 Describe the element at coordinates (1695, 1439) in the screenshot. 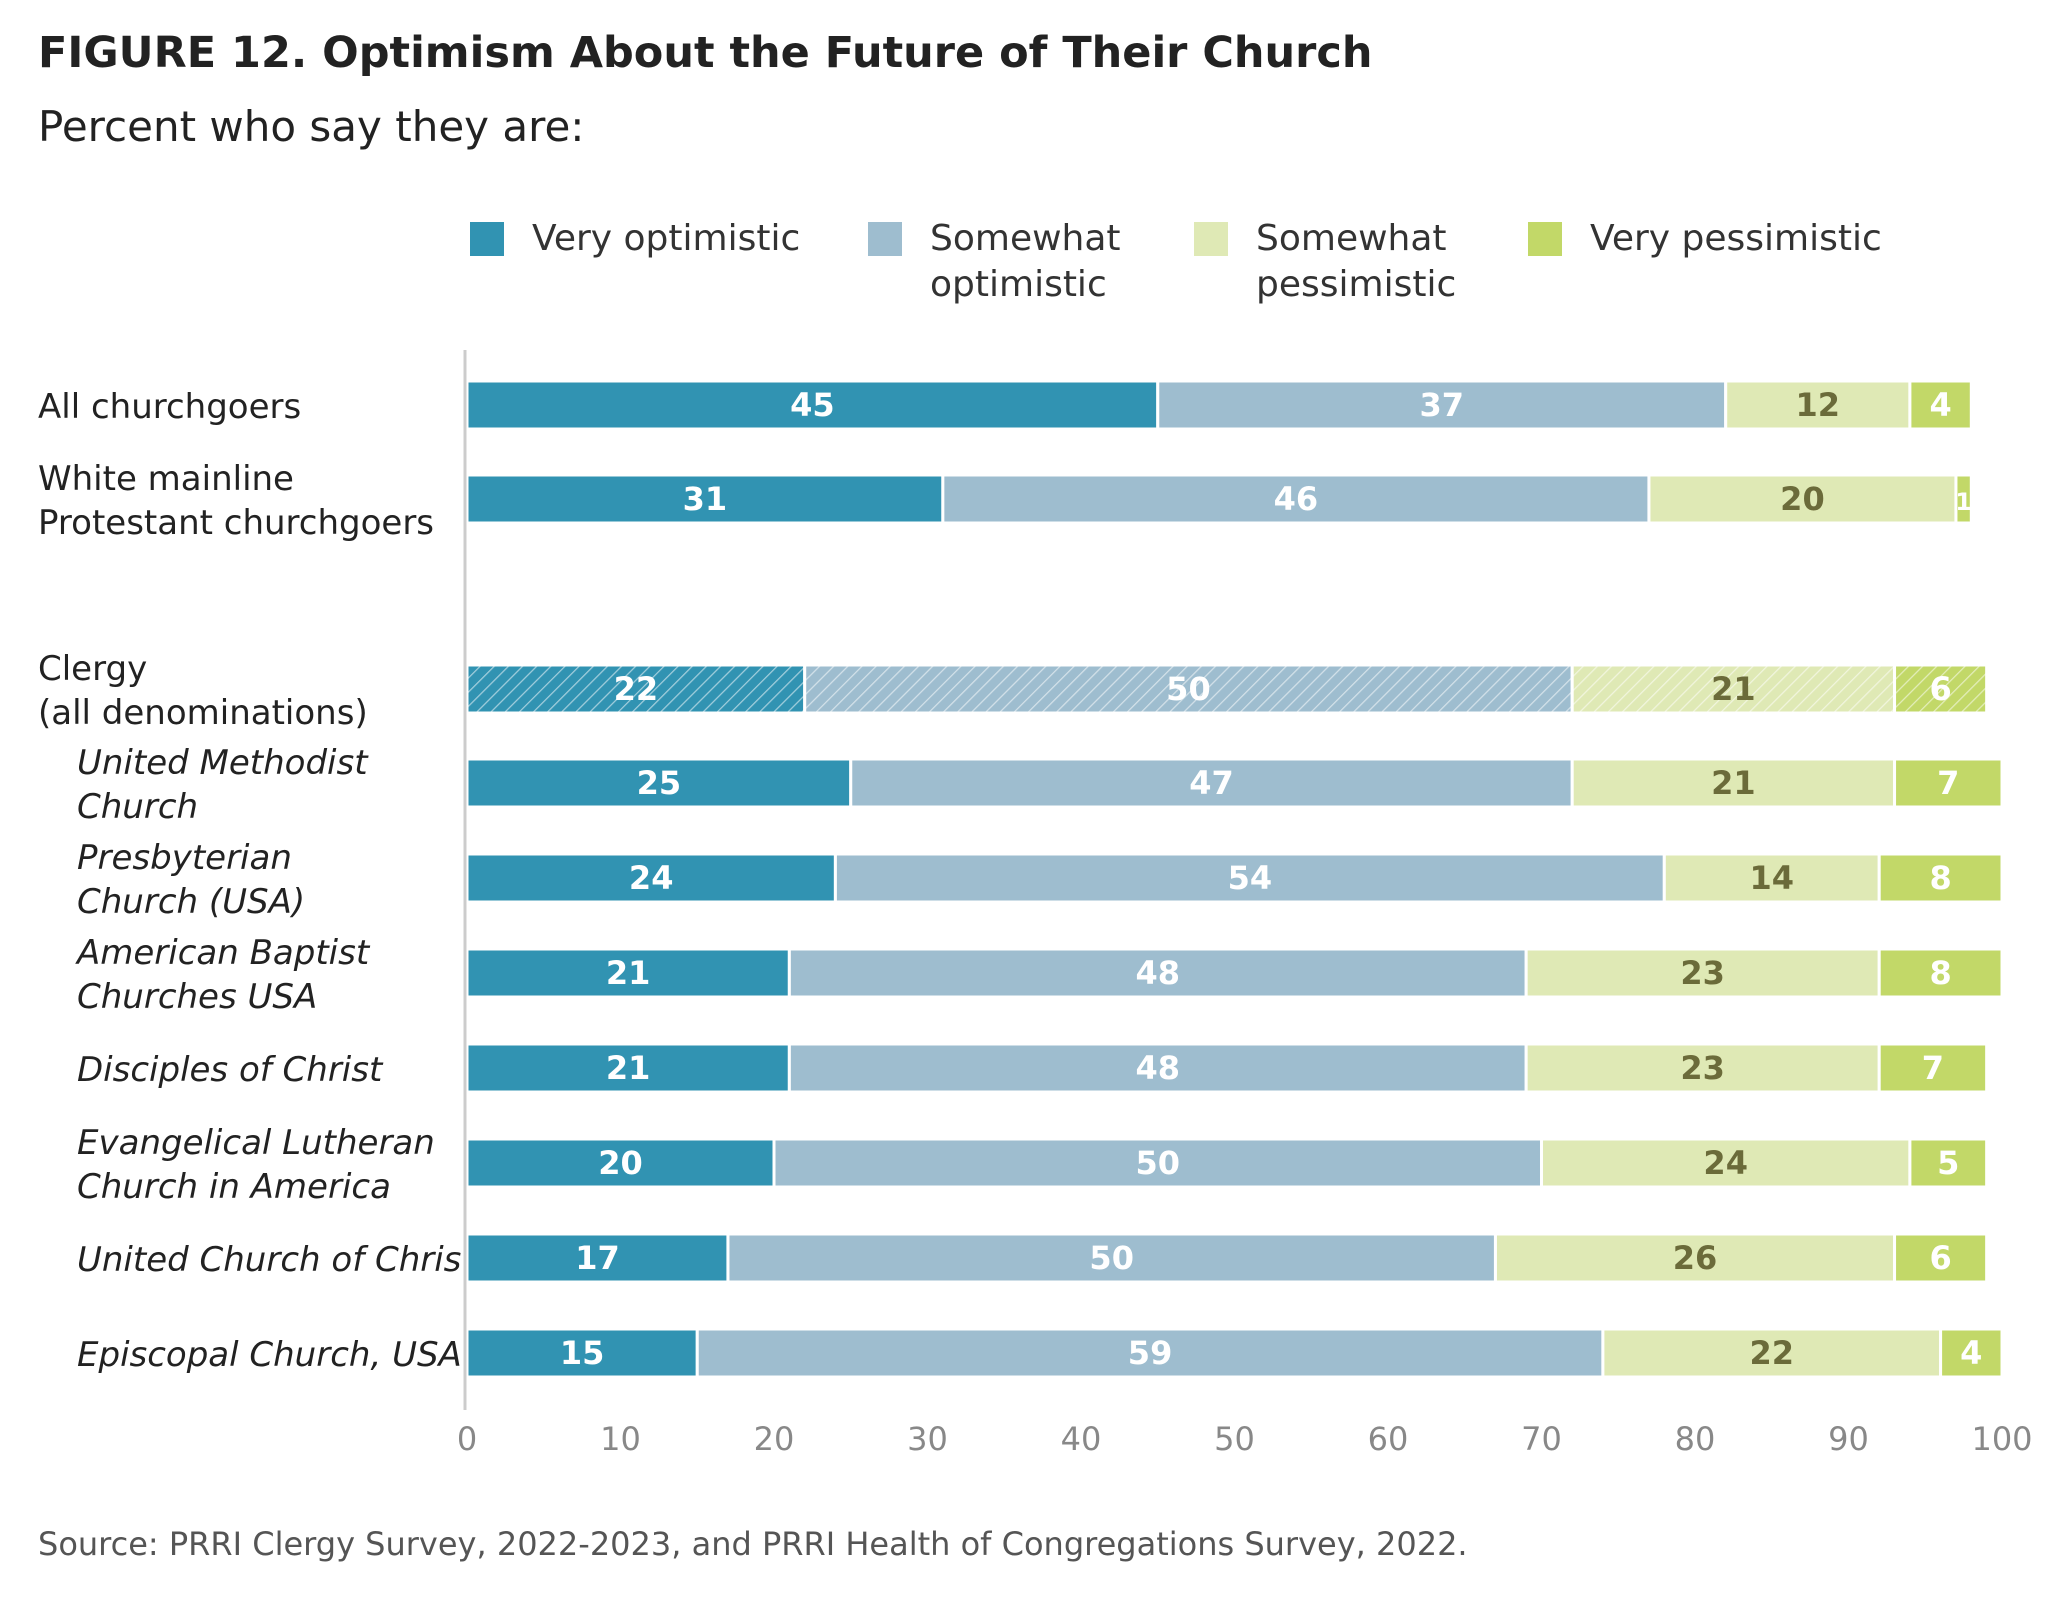

I see `x-tick-label: 80` at that location.